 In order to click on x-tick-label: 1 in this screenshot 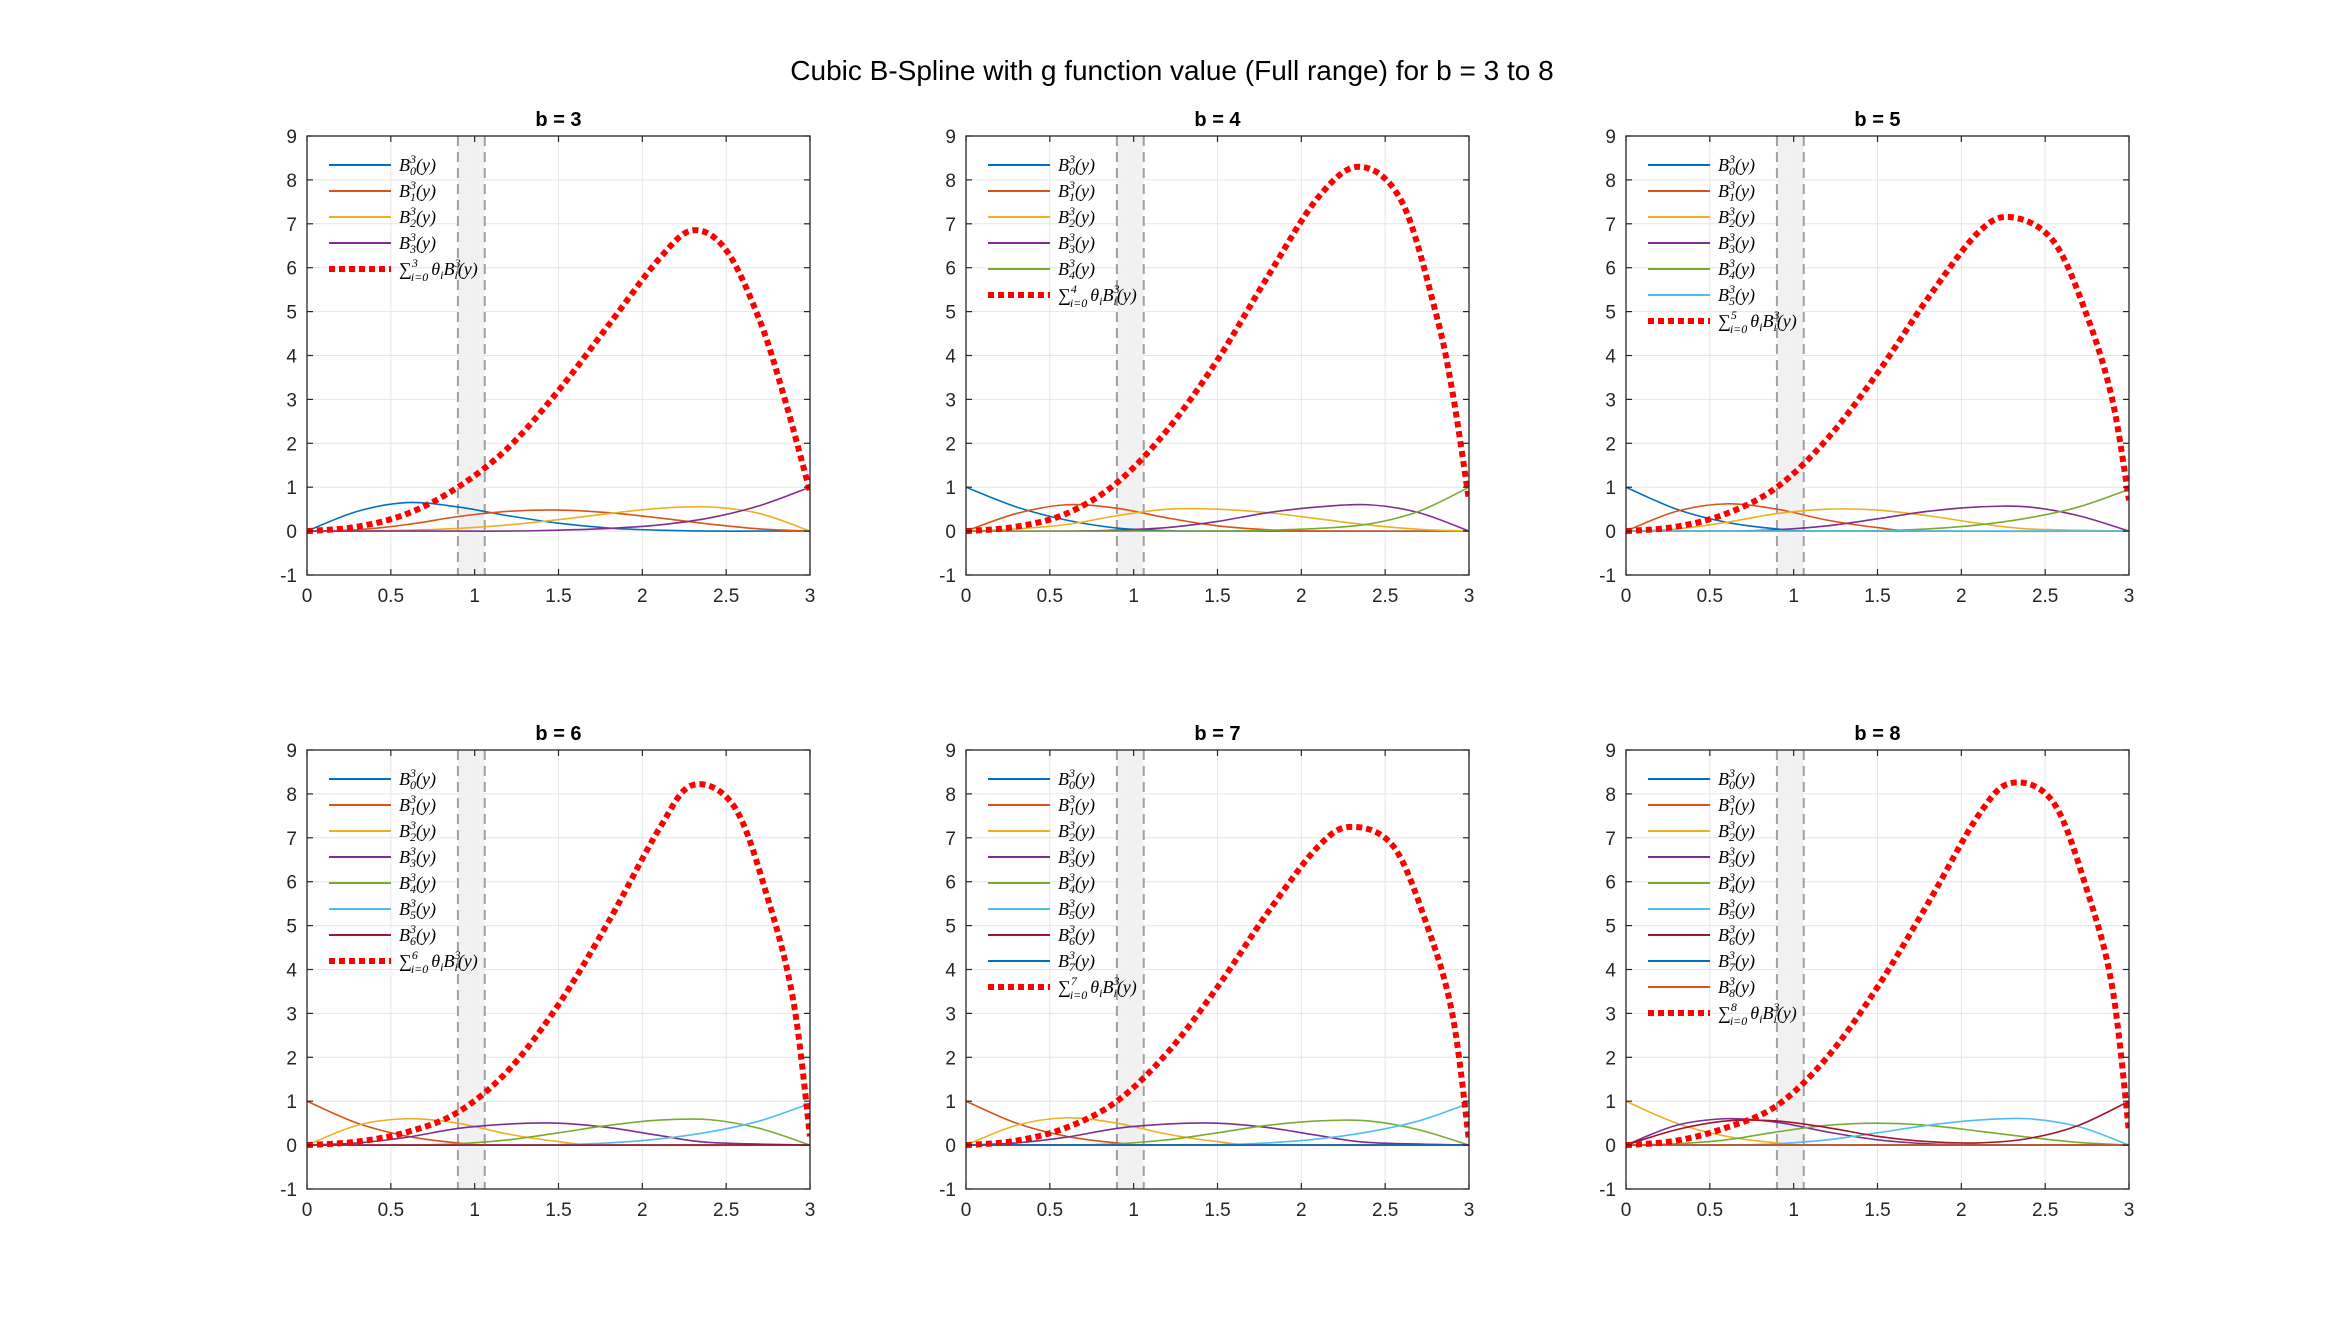, I will do `click(474, 596)`.